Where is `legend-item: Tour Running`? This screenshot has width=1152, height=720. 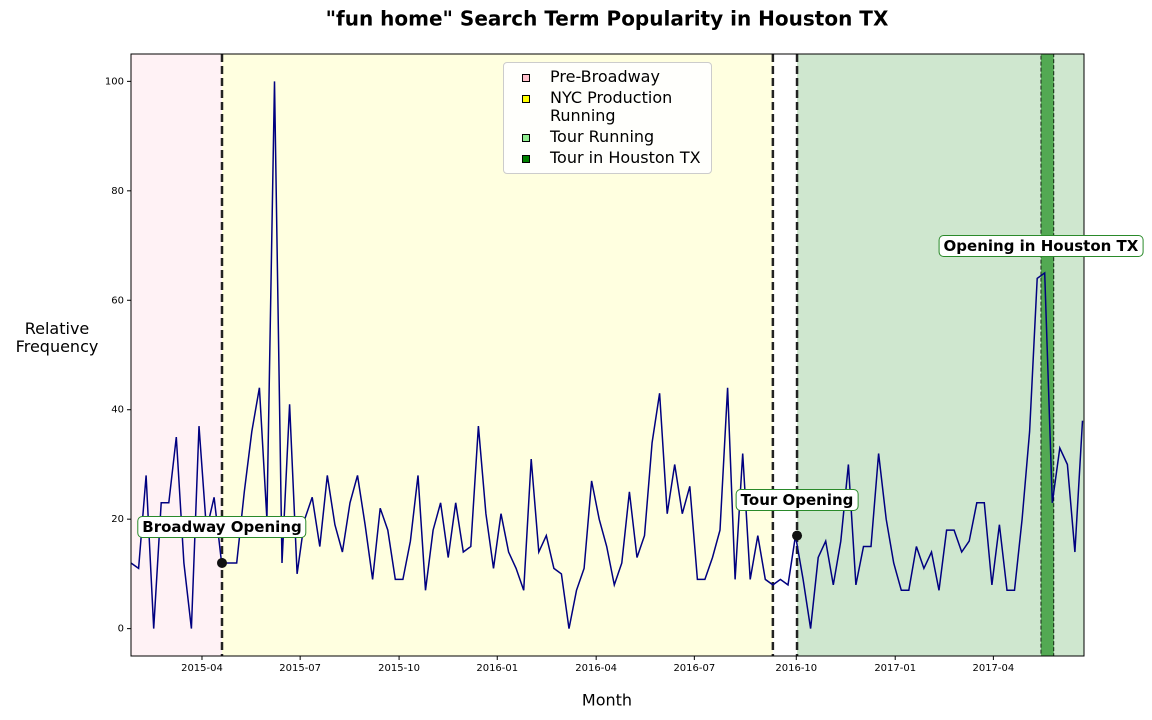
legend-item: Tour Running is located at coordinates (607, 137).